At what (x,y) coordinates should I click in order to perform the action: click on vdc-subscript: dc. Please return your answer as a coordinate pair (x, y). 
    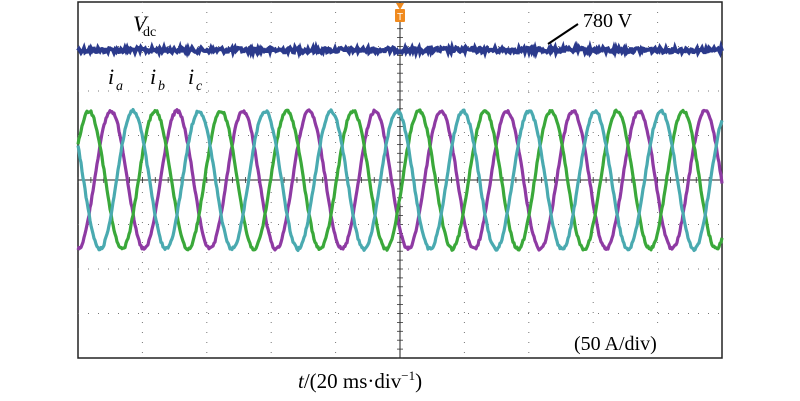
    Looking at the image, I should click on (149, 32).